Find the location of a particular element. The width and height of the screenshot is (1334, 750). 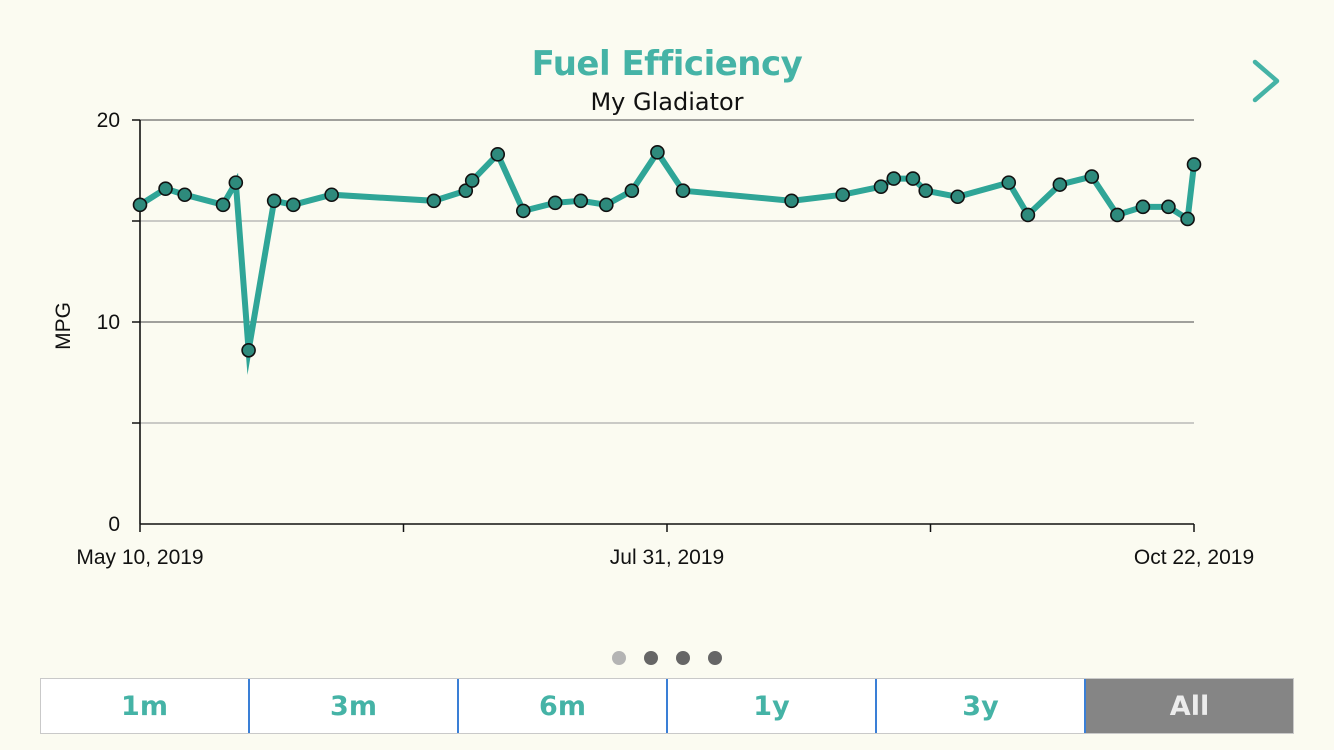

x-tick-label: Jul 31, 2019 is located at coordinates (667, 557).